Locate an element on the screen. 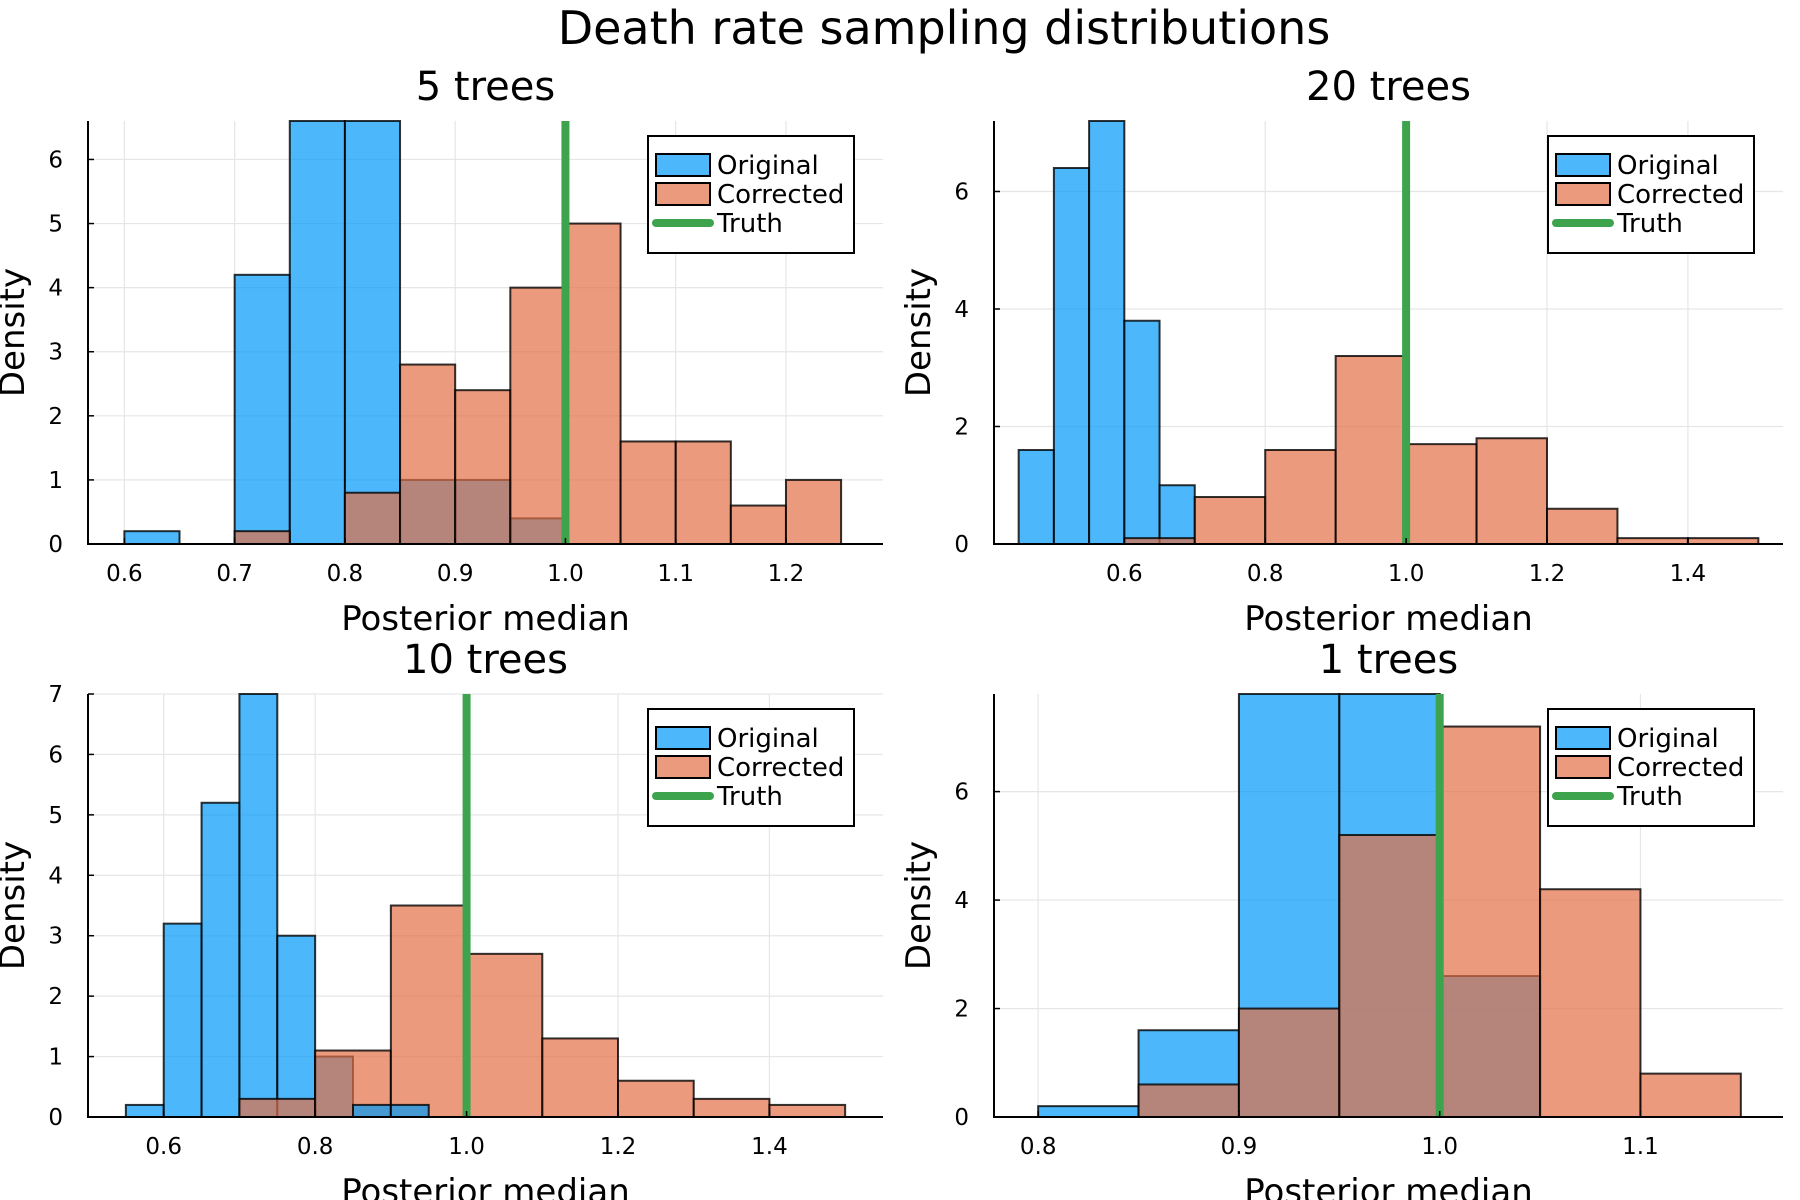  y-tick-label: 7 is located at coordinates (55, 695).